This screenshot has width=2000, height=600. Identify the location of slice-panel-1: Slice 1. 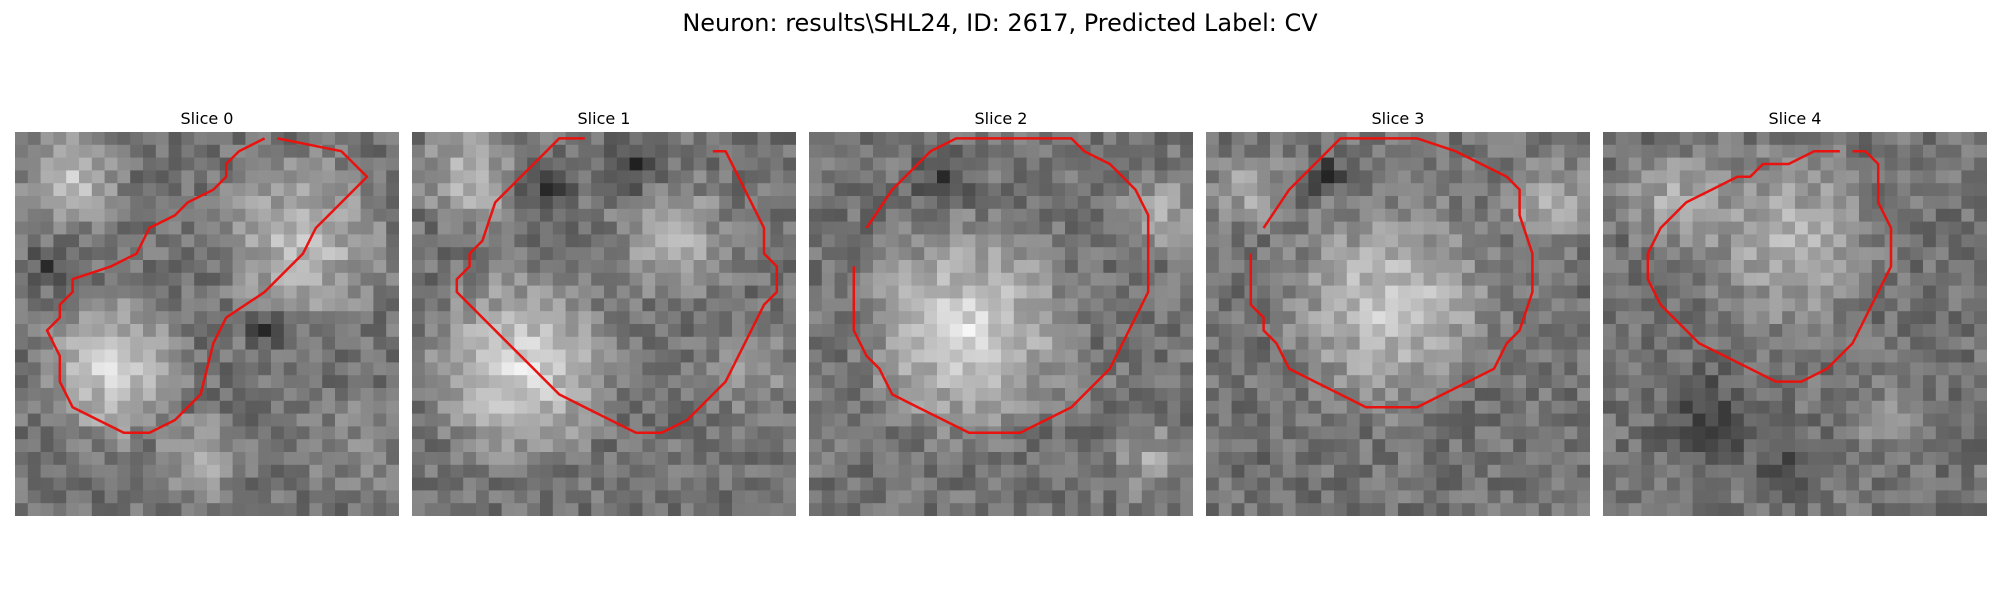
(604, 311).